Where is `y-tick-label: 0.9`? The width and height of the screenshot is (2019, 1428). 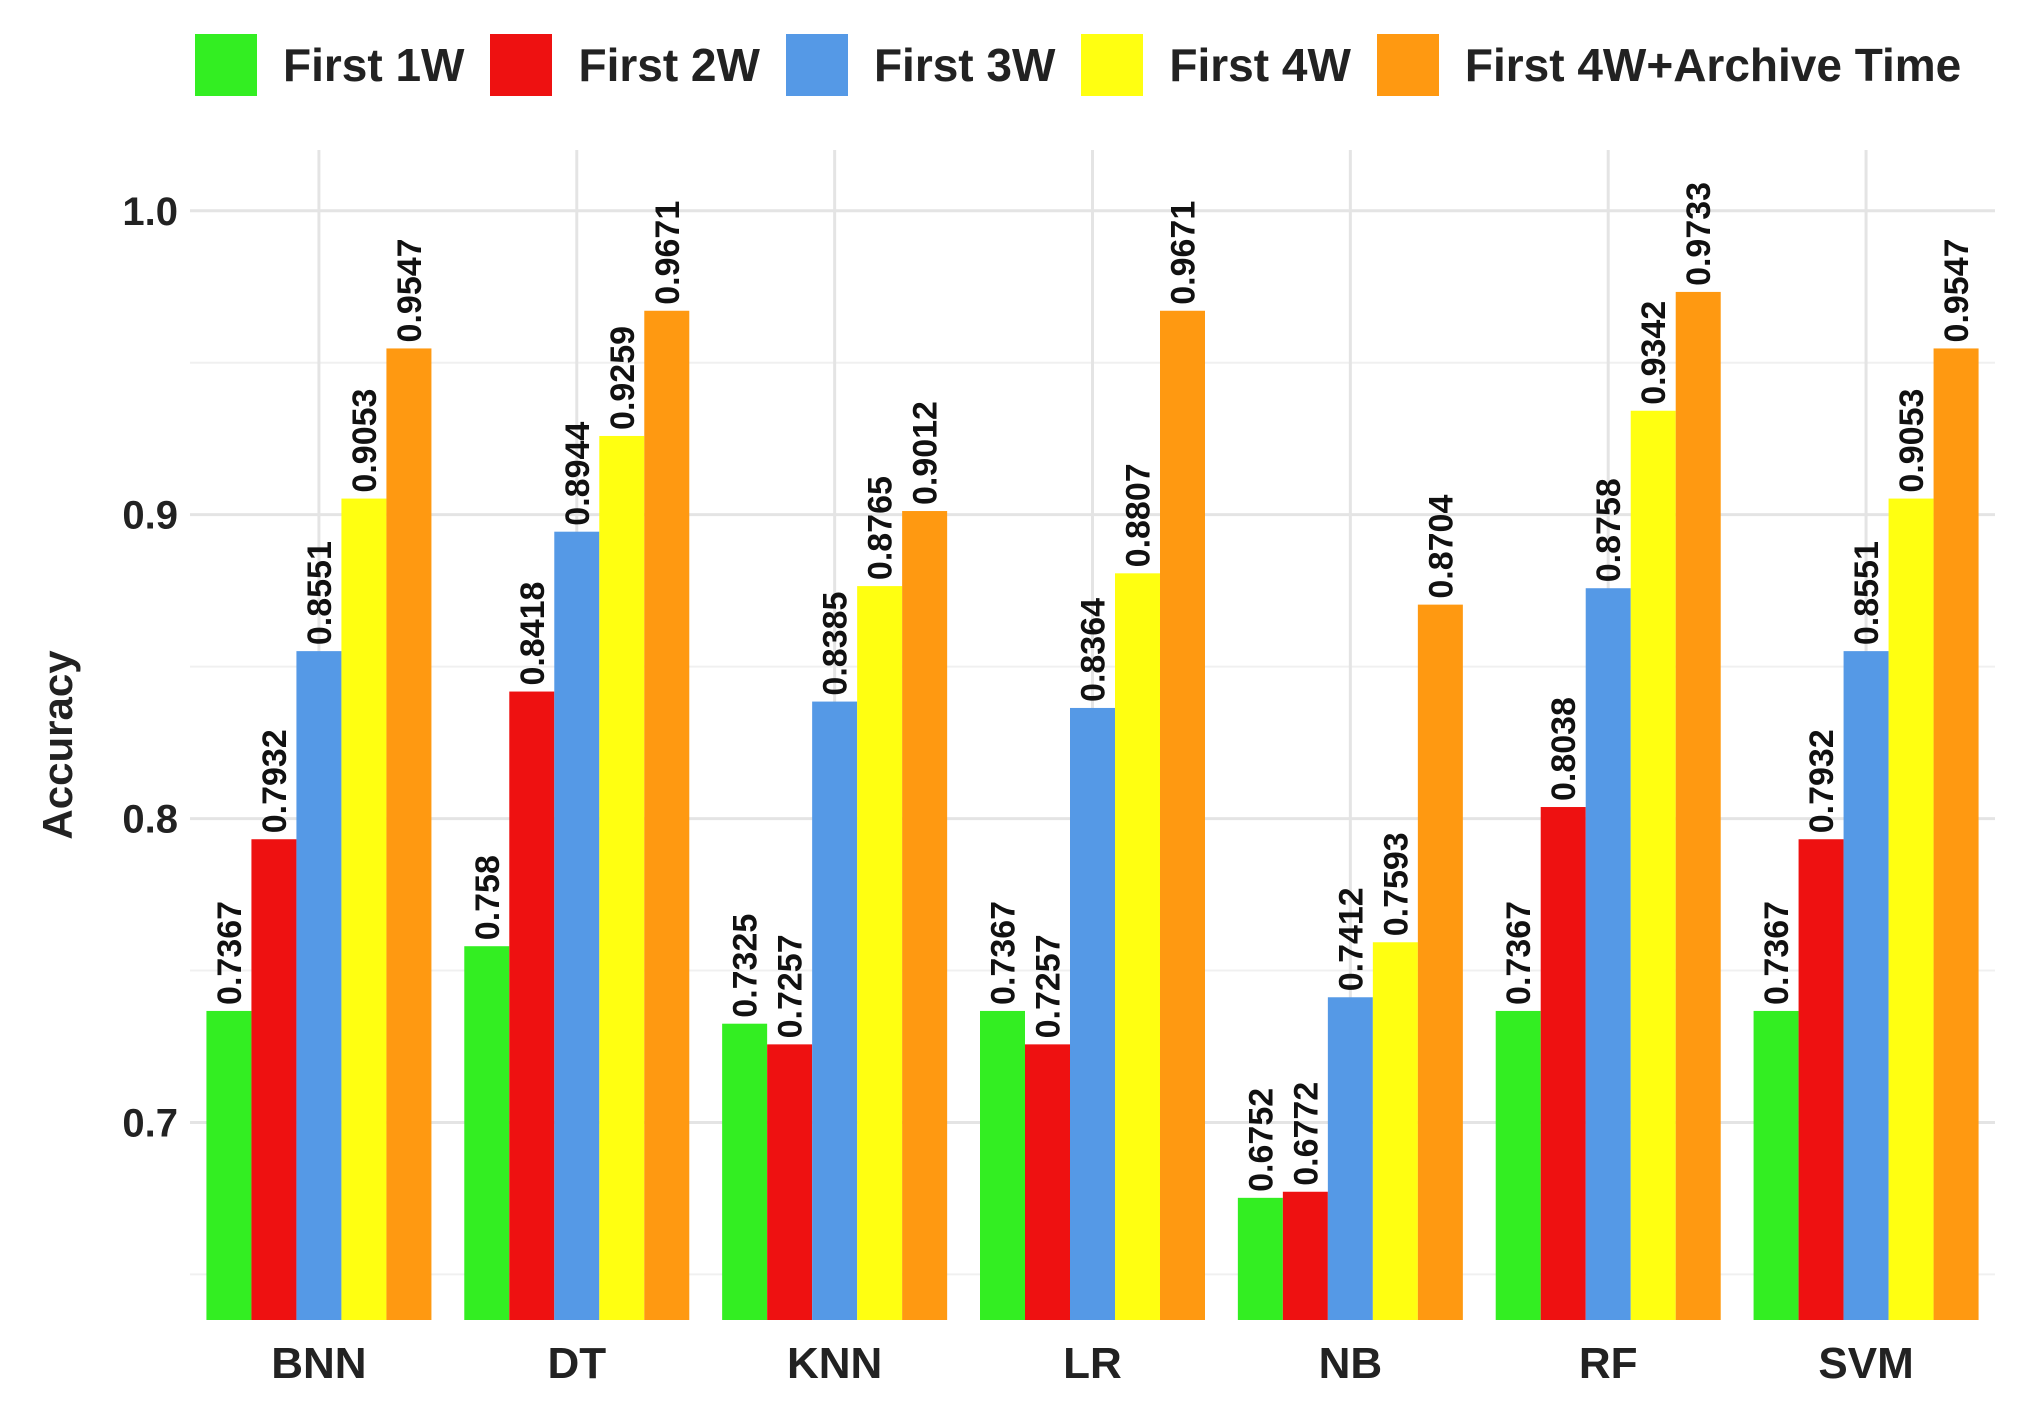 y-tick-label: 0.9 is located at coordinates (150, 516).